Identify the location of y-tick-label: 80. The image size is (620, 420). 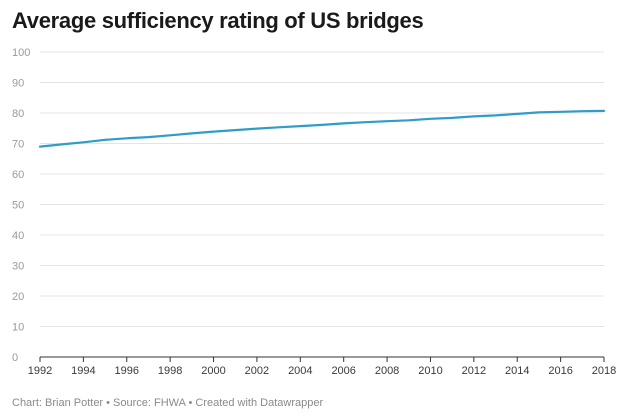
(18, 114).